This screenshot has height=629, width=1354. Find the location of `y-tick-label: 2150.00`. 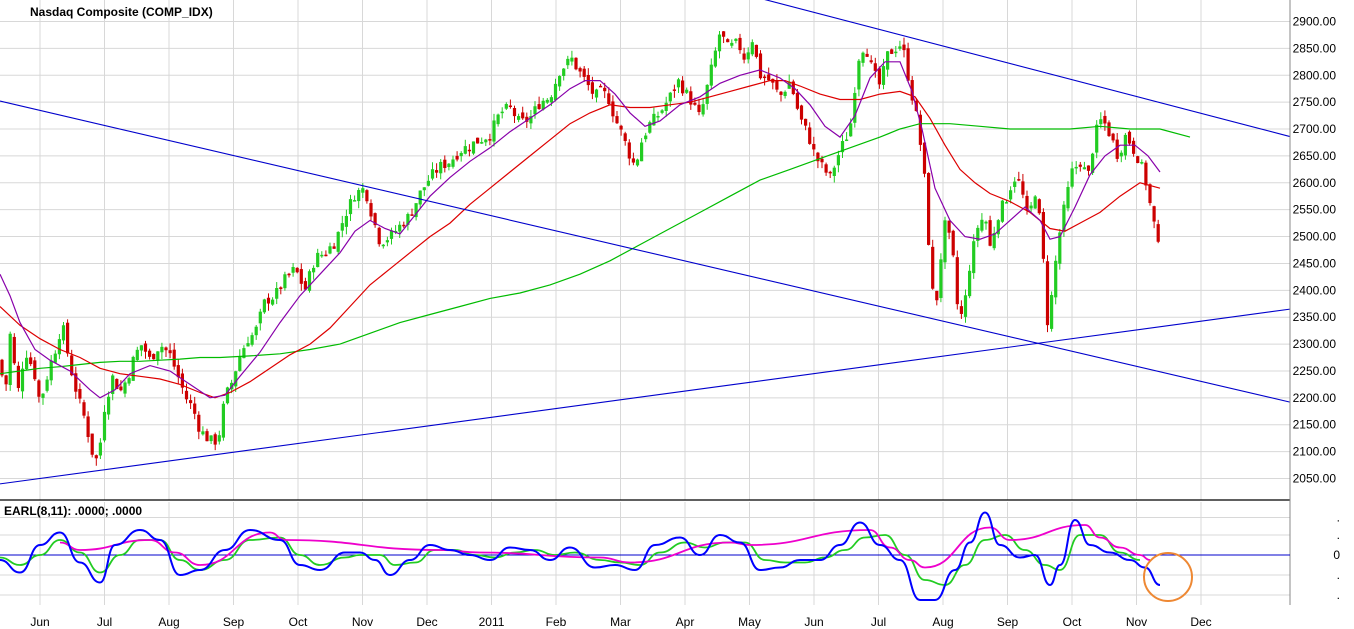

y-tick-label: 2150.00 is located at coordinates (1315, 425).